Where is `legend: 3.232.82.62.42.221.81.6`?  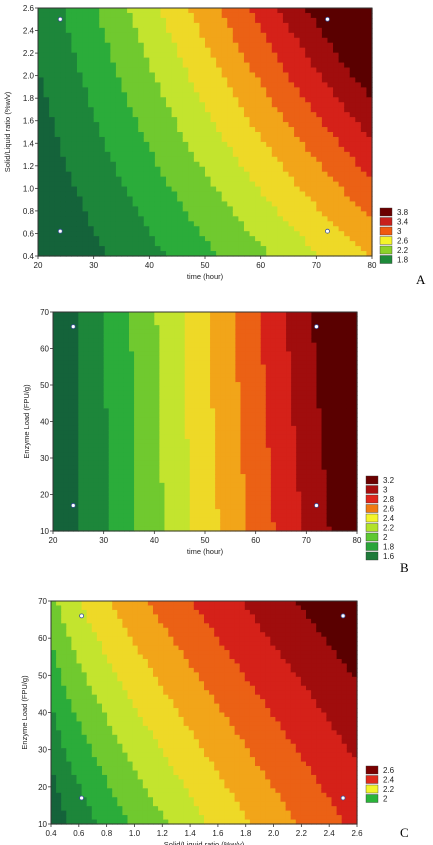
legend: 3.232.82.62.42.221.81.6 is located at coordinates (380, 518).